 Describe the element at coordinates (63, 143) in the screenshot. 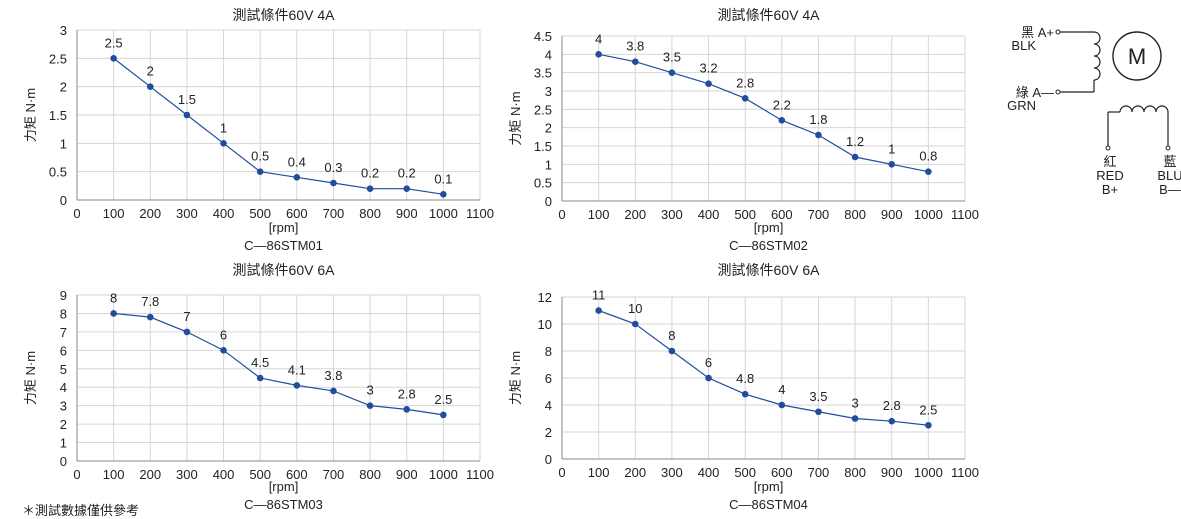

I see `y-tick-label: 1` at that location.